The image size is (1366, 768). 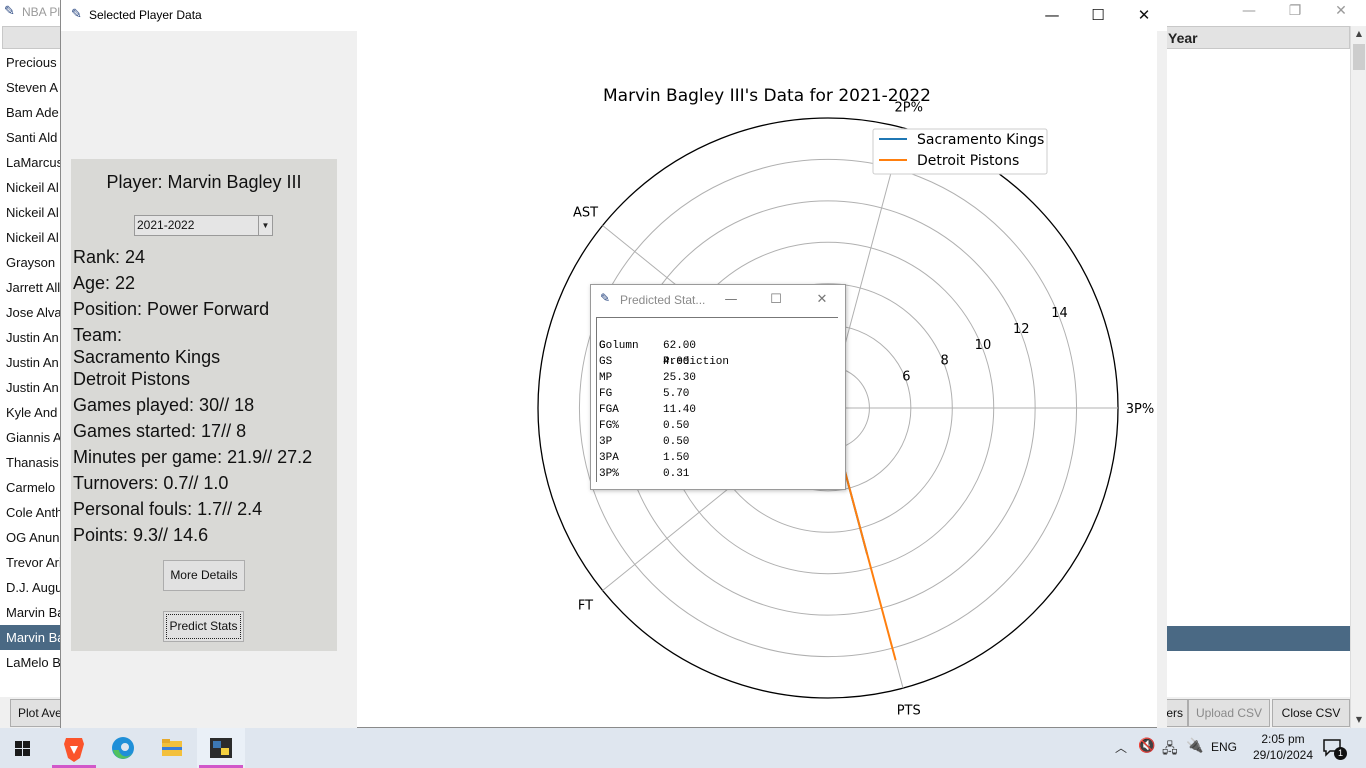 What do you see at coordinates (31, 487) in the screenshot?
I see `player-list-row: Carmelo` at bounding box center [31, 487].